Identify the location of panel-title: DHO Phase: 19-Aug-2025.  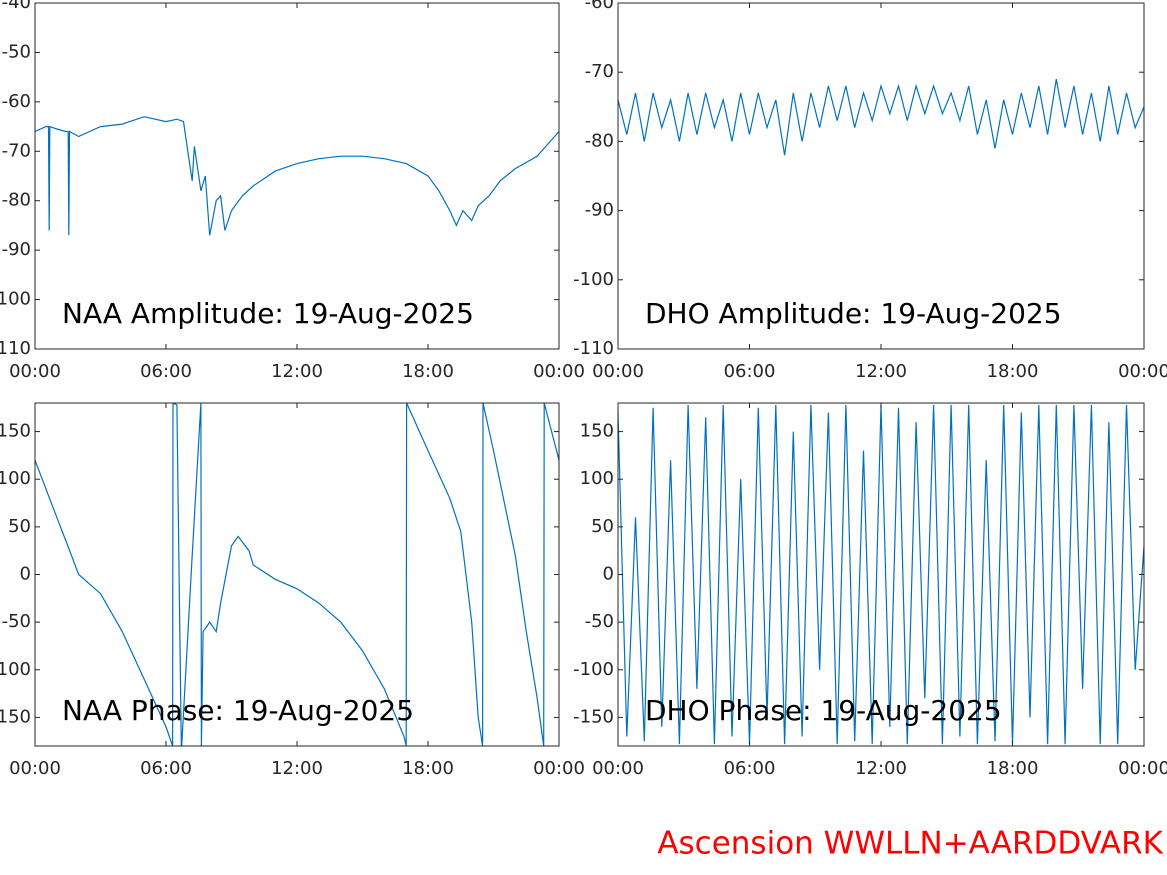
(823, 710).